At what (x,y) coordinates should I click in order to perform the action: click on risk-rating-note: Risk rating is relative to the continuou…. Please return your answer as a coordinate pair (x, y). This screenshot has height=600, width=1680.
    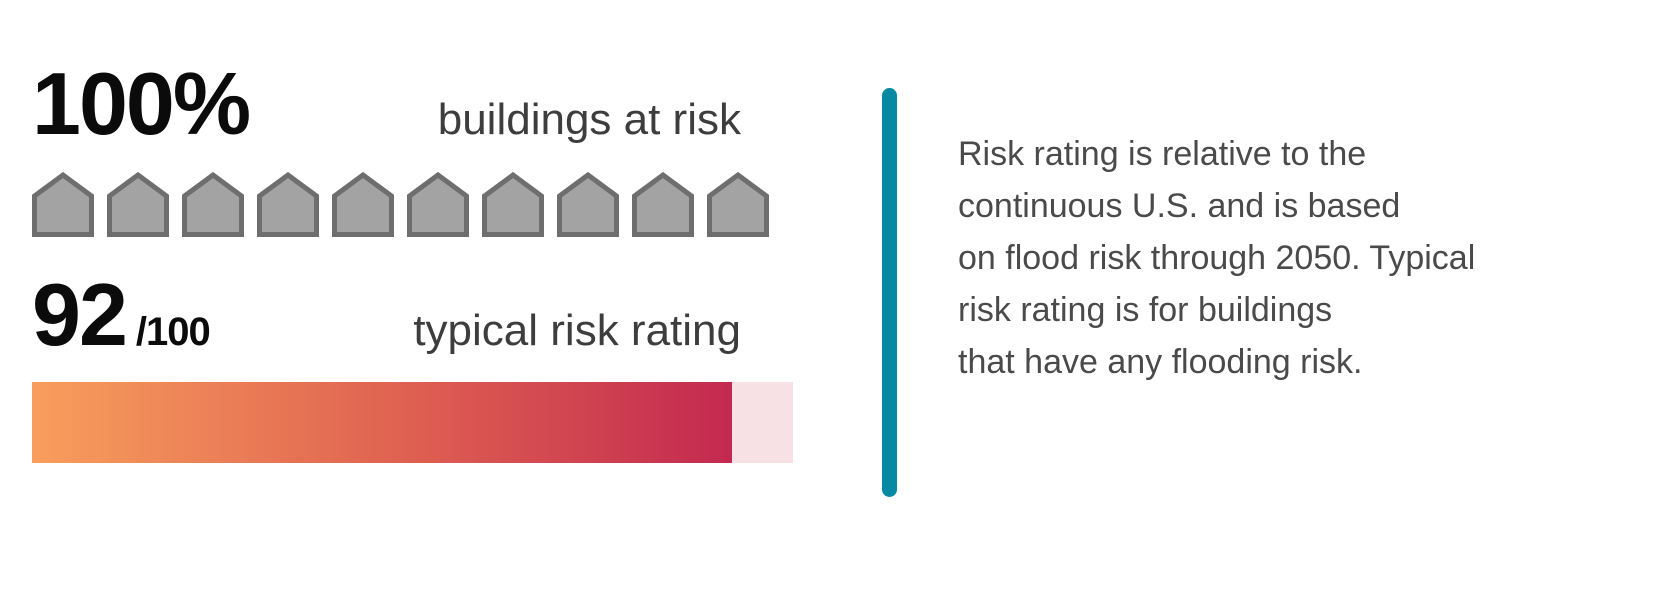
    Looking at the image, I should click on (1216, 258).